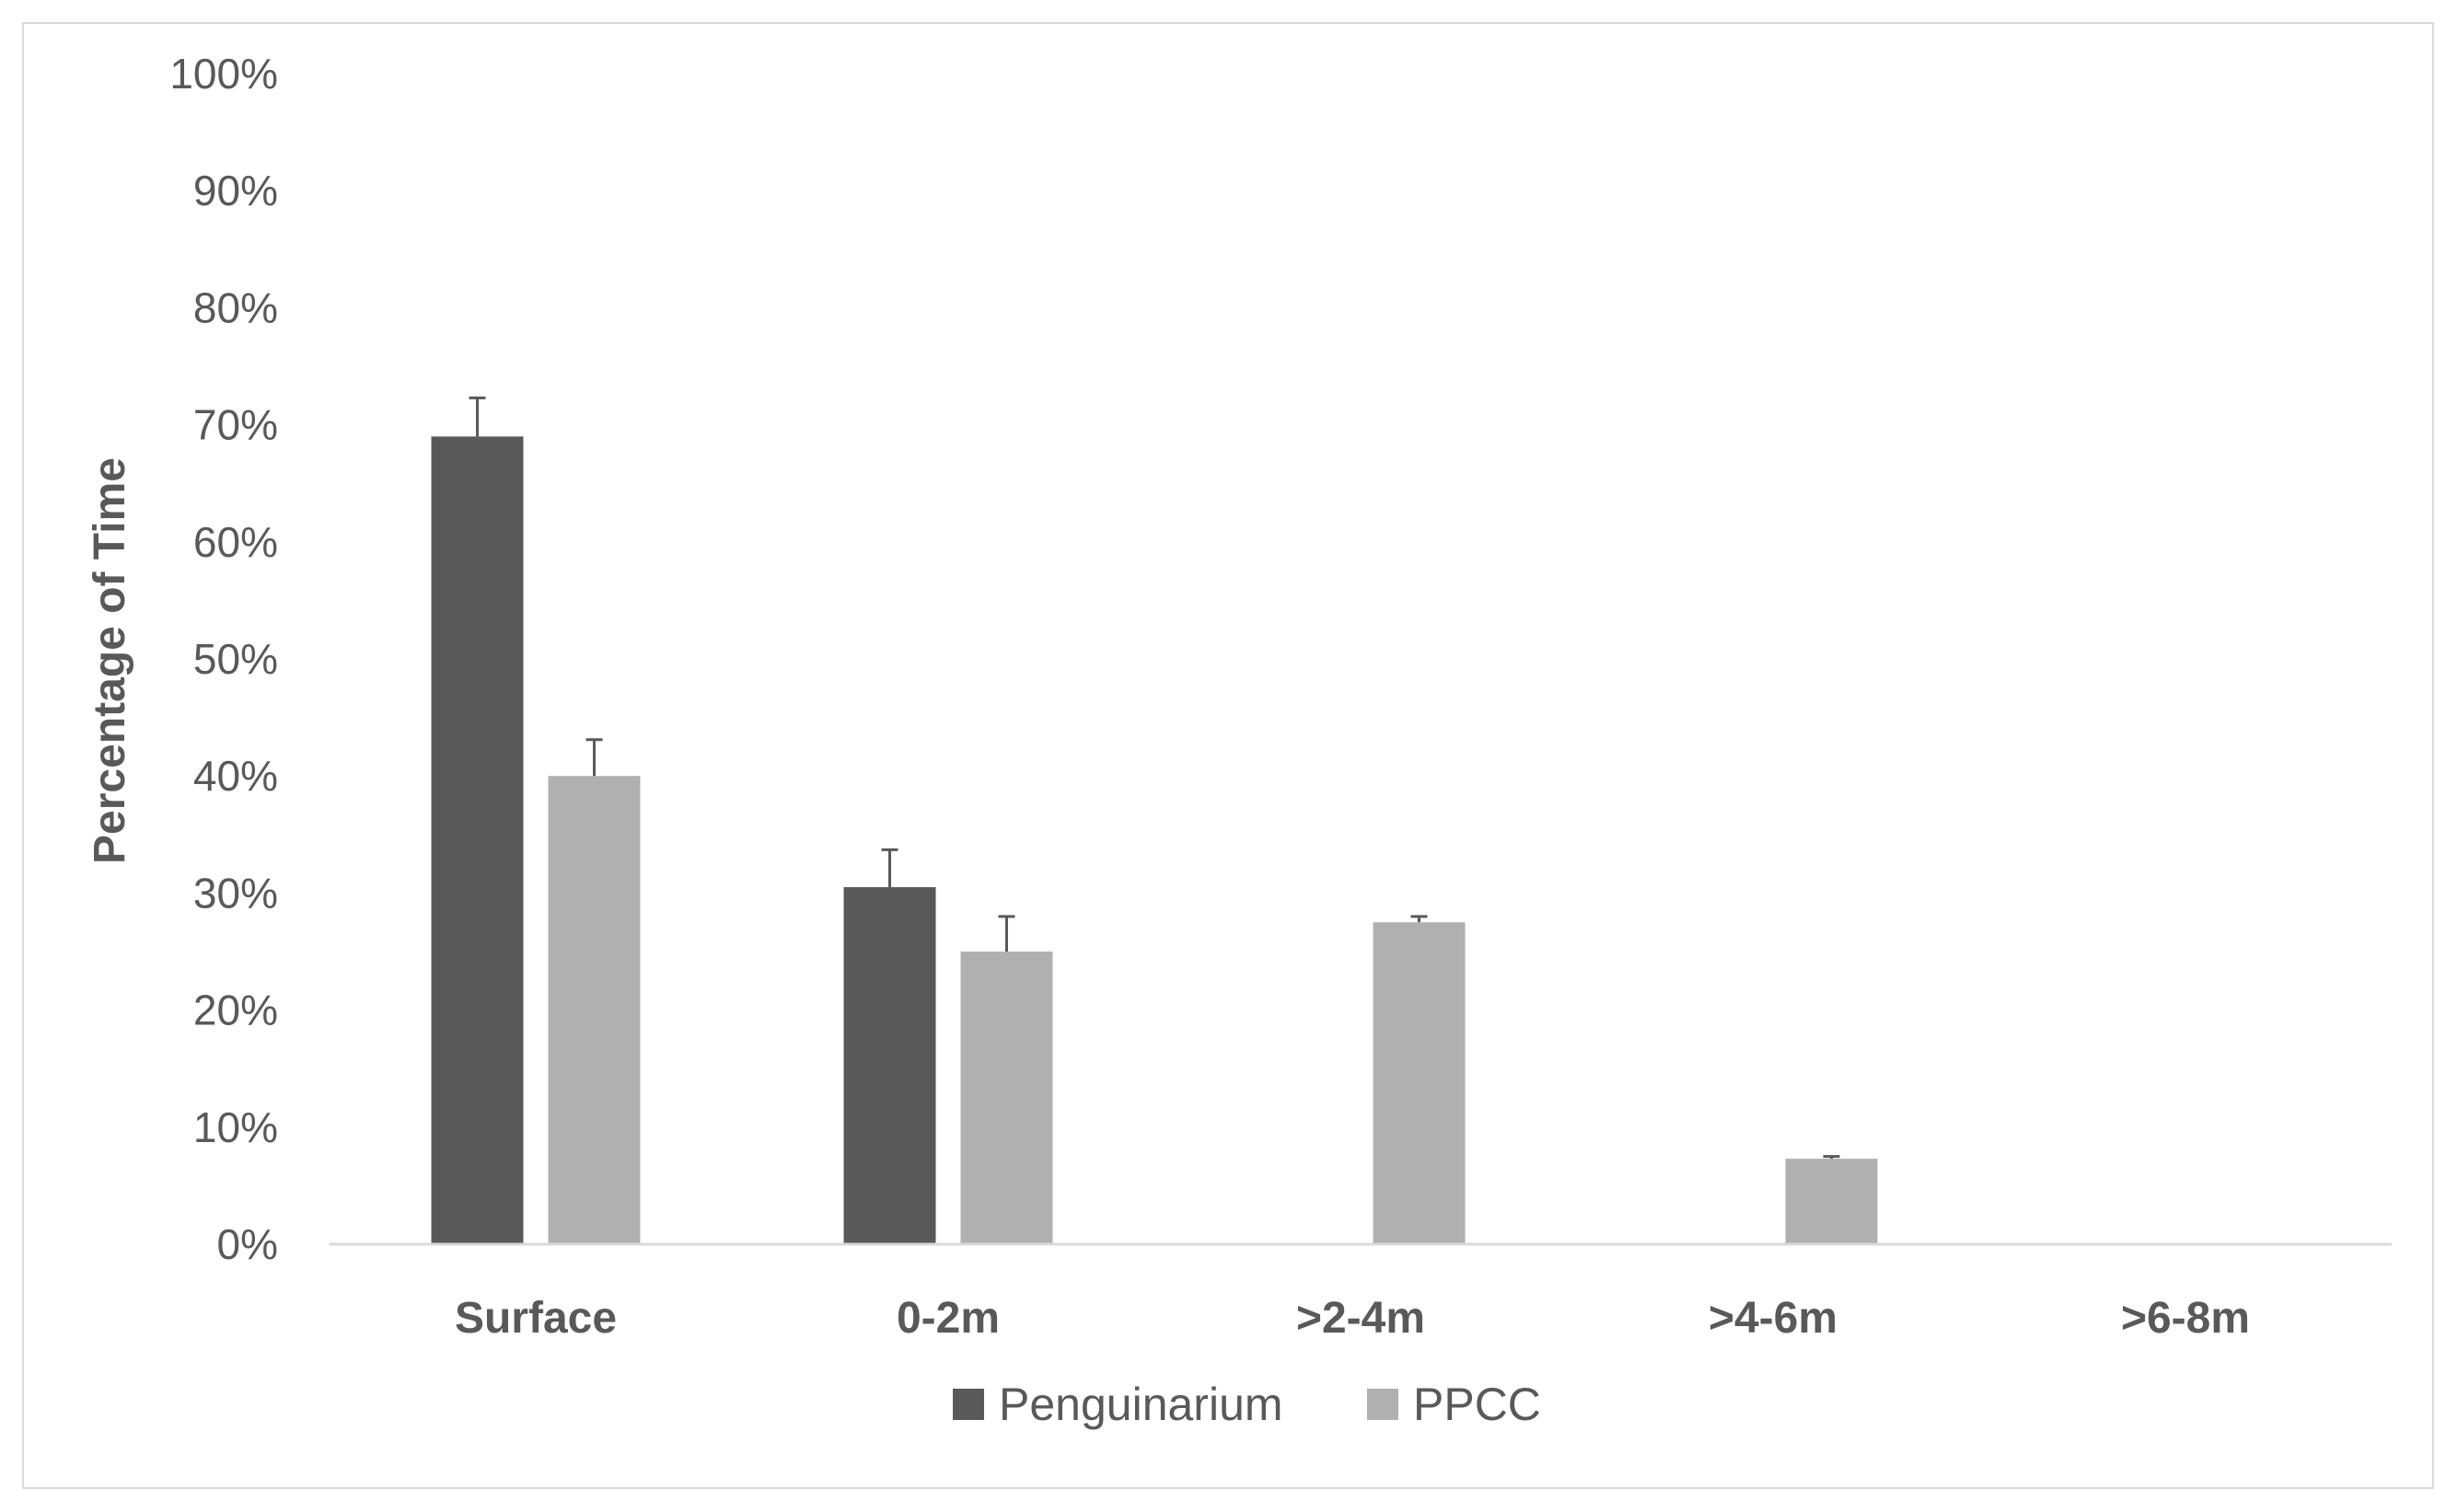 The width and height of the screenshot is (2457, 1512). I want to click on y-tick-label: 70%, so click(235, 425).